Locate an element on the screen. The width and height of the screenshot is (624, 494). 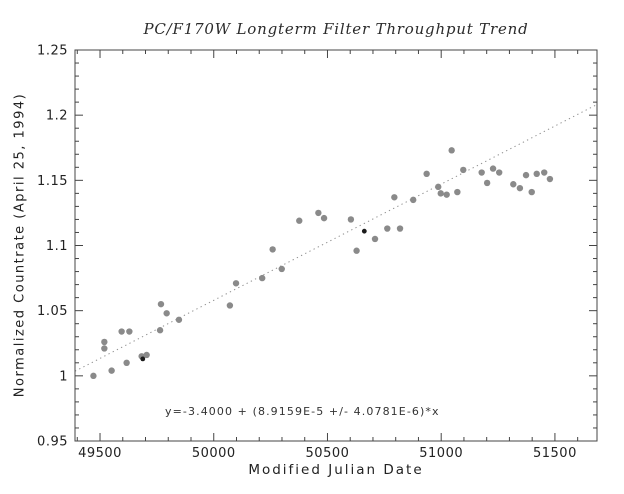
x-tick-label: 50000 is located at coordinates (214, 453).